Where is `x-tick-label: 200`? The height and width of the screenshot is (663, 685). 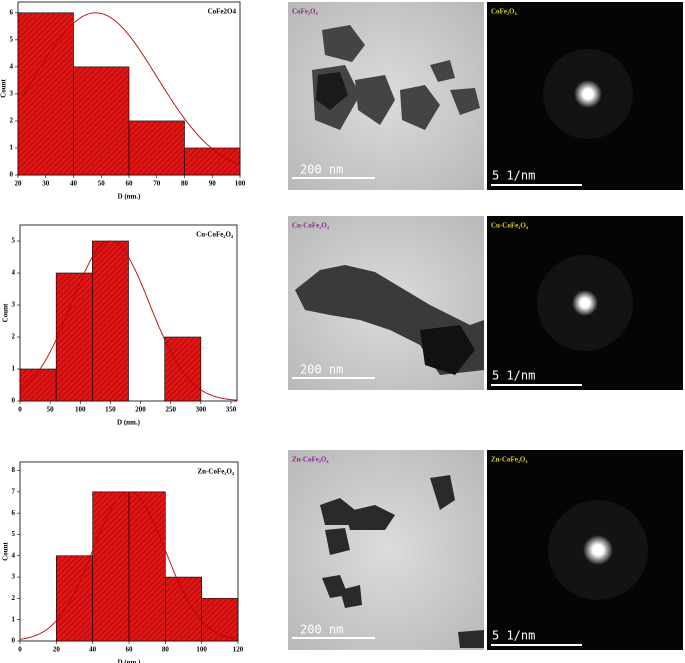 x-tick-label: 200 is located at coordinates (140, 410).